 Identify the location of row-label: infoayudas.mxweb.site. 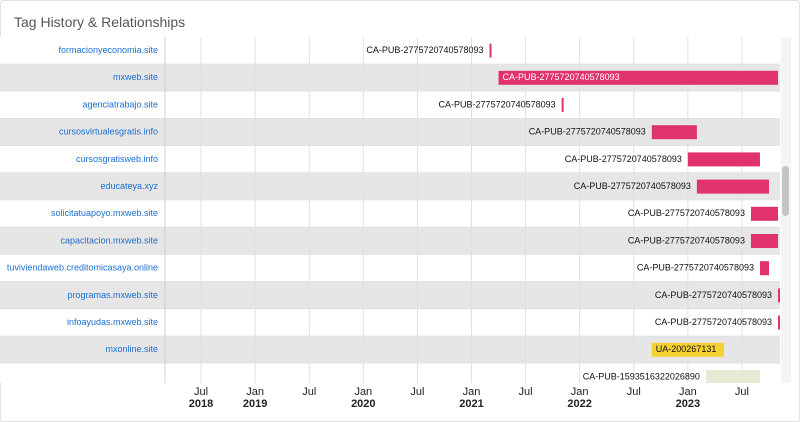
(112, 322).